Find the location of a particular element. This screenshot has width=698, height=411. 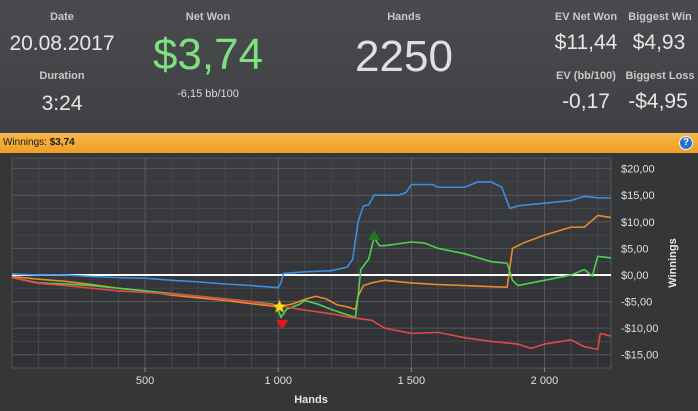

x-tick-label: 500 is located at coordinates (145, 381).